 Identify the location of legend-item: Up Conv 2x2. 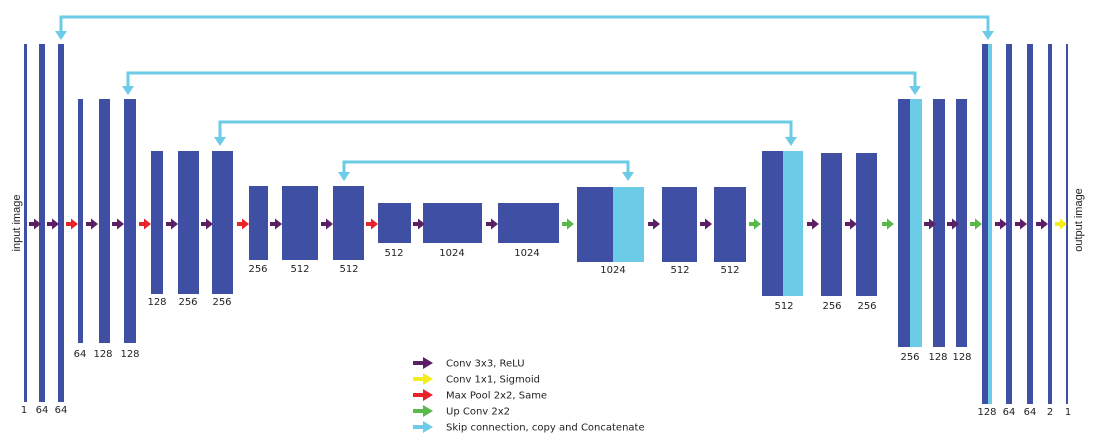
(461, 411).